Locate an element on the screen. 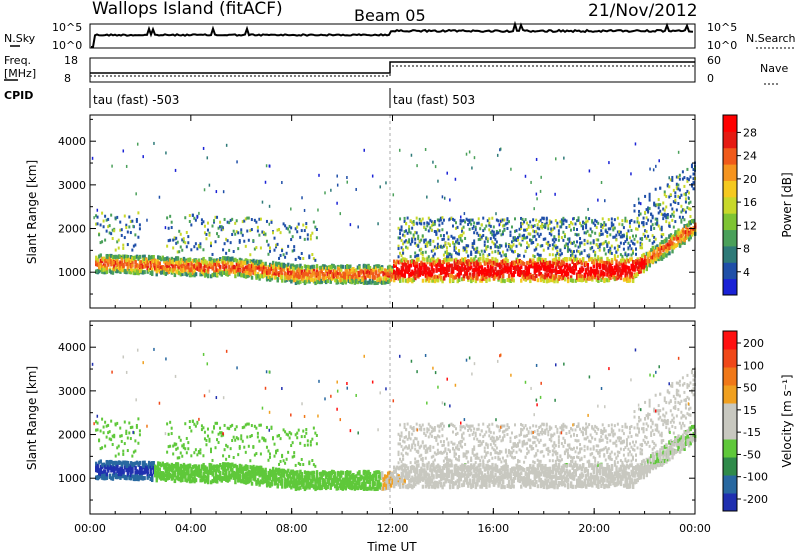 The width and height of the screenshot is (800, 554). noise-left-tick-top: 10^5 is located at coordinates (67, 27).